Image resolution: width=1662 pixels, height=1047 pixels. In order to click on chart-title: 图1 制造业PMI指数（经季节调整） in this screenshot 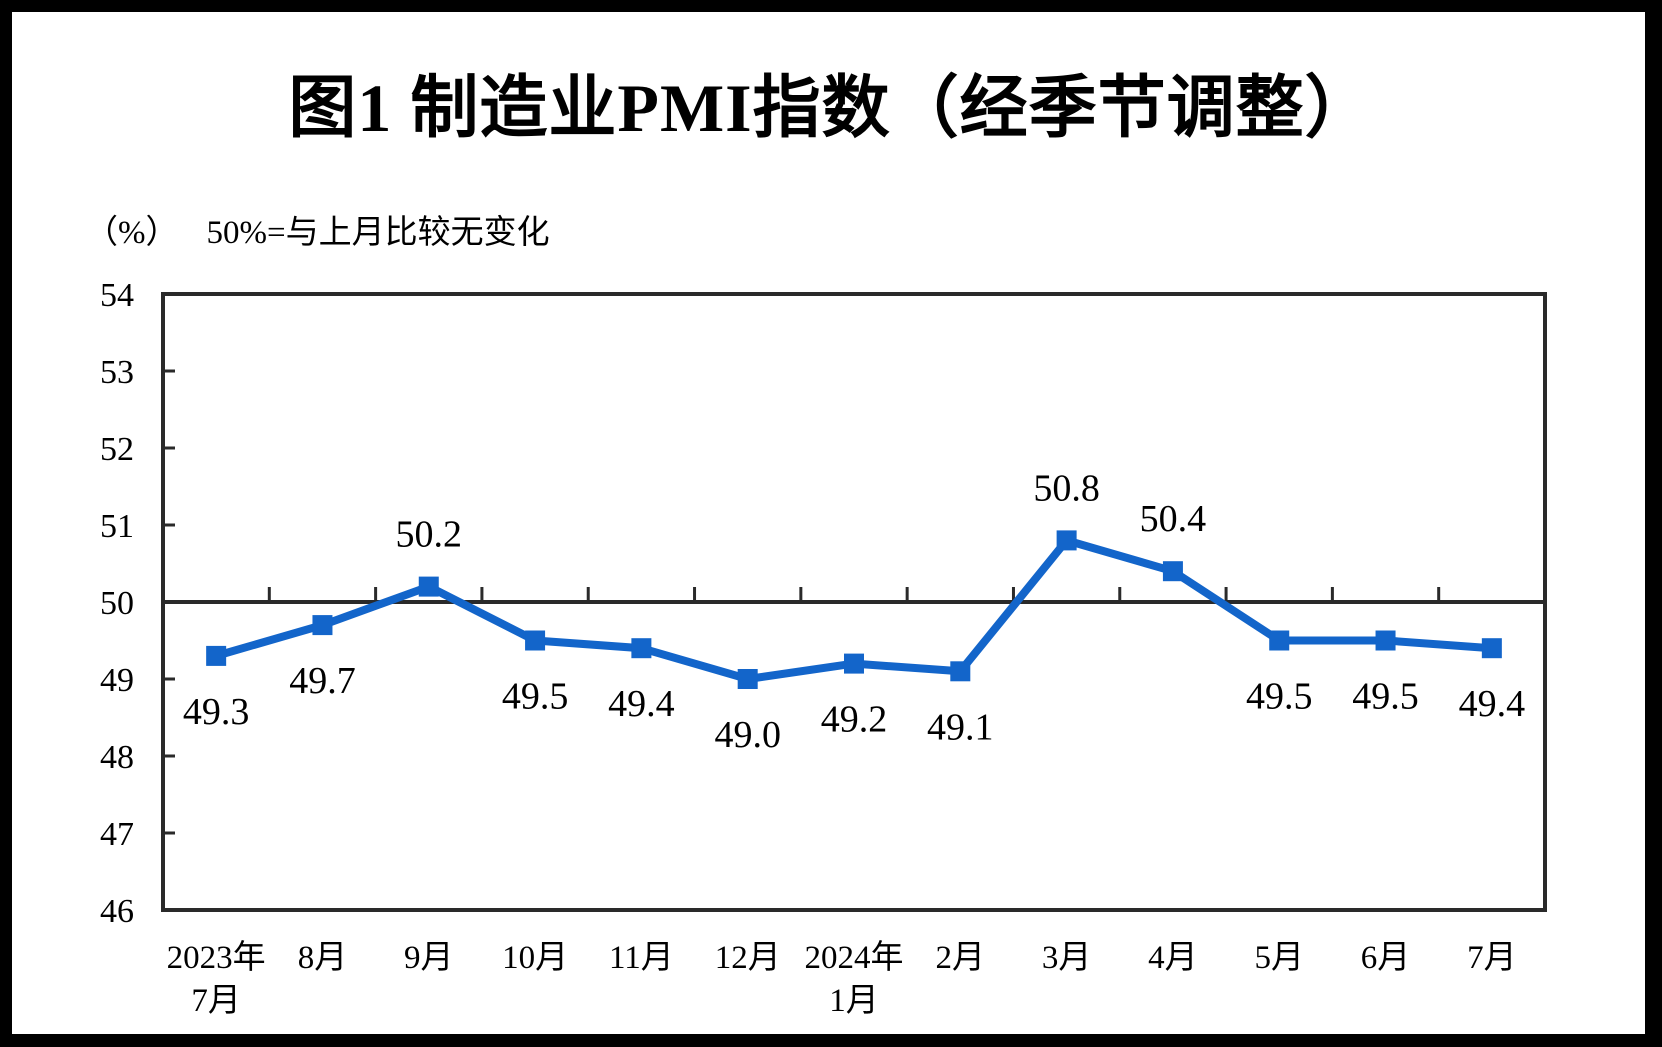, I will do `click(831, 108)`.